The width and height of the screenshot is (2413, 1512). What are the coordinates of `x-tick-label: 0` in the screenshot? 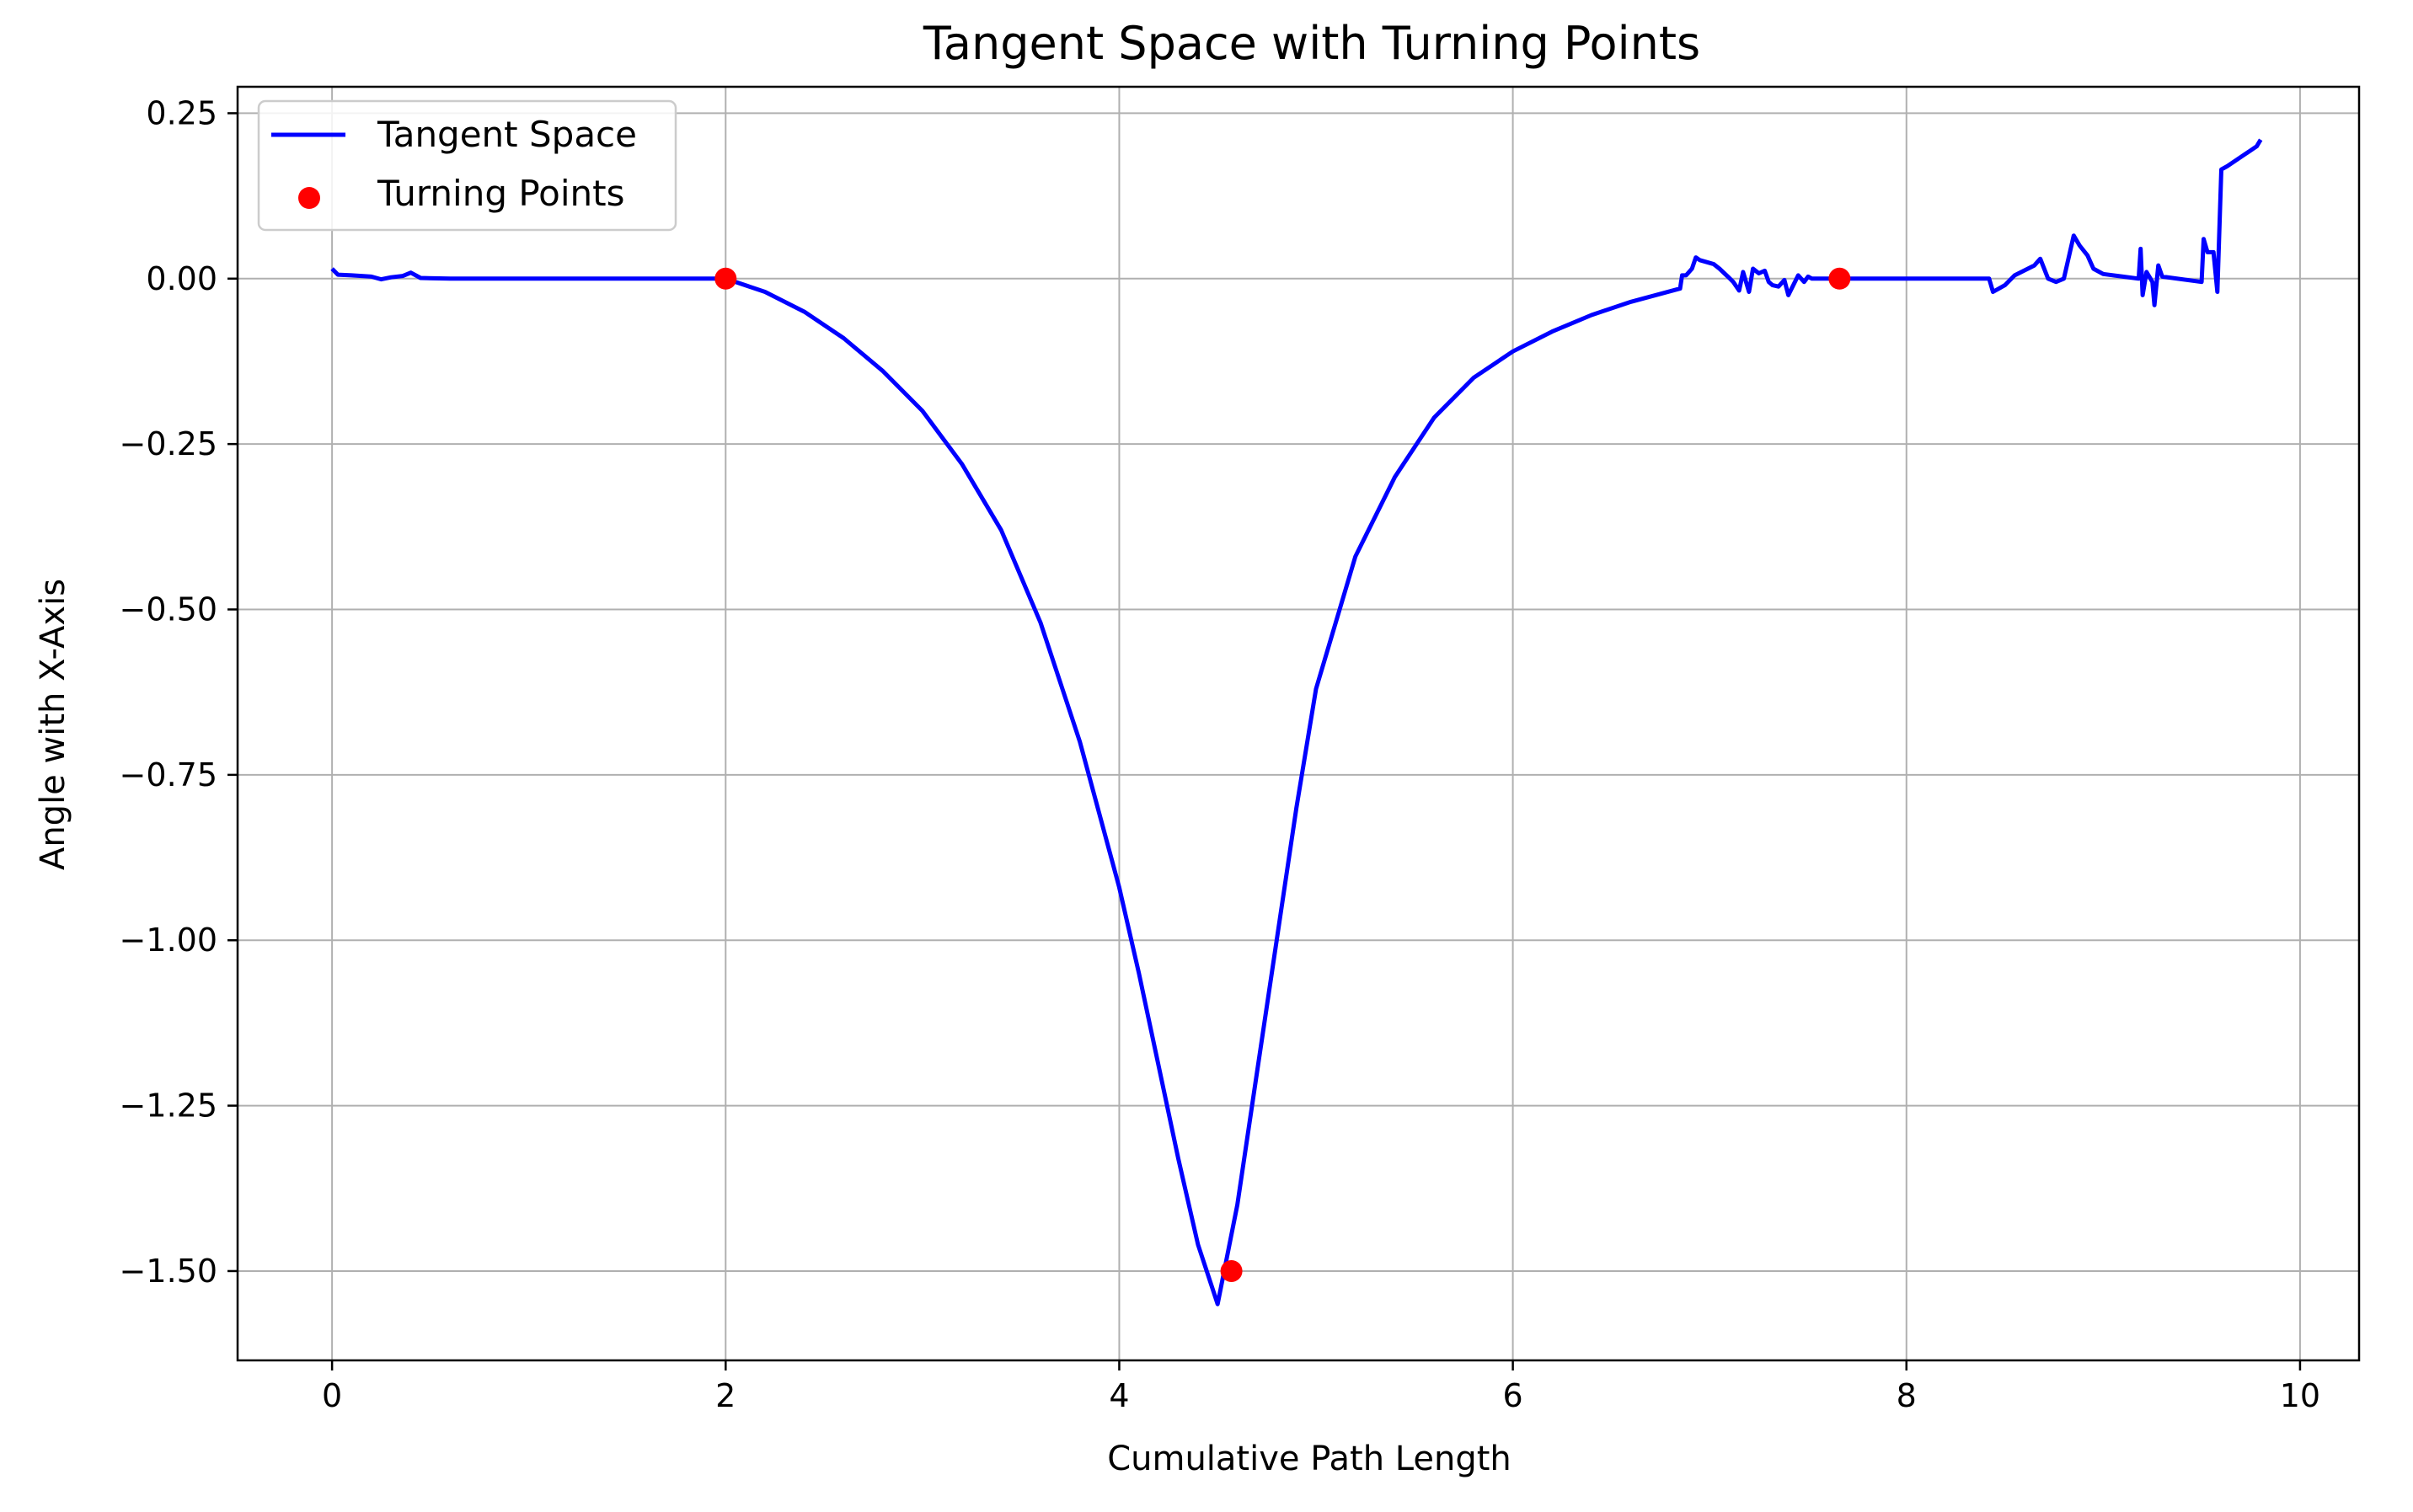 It's located at (332, 1395).